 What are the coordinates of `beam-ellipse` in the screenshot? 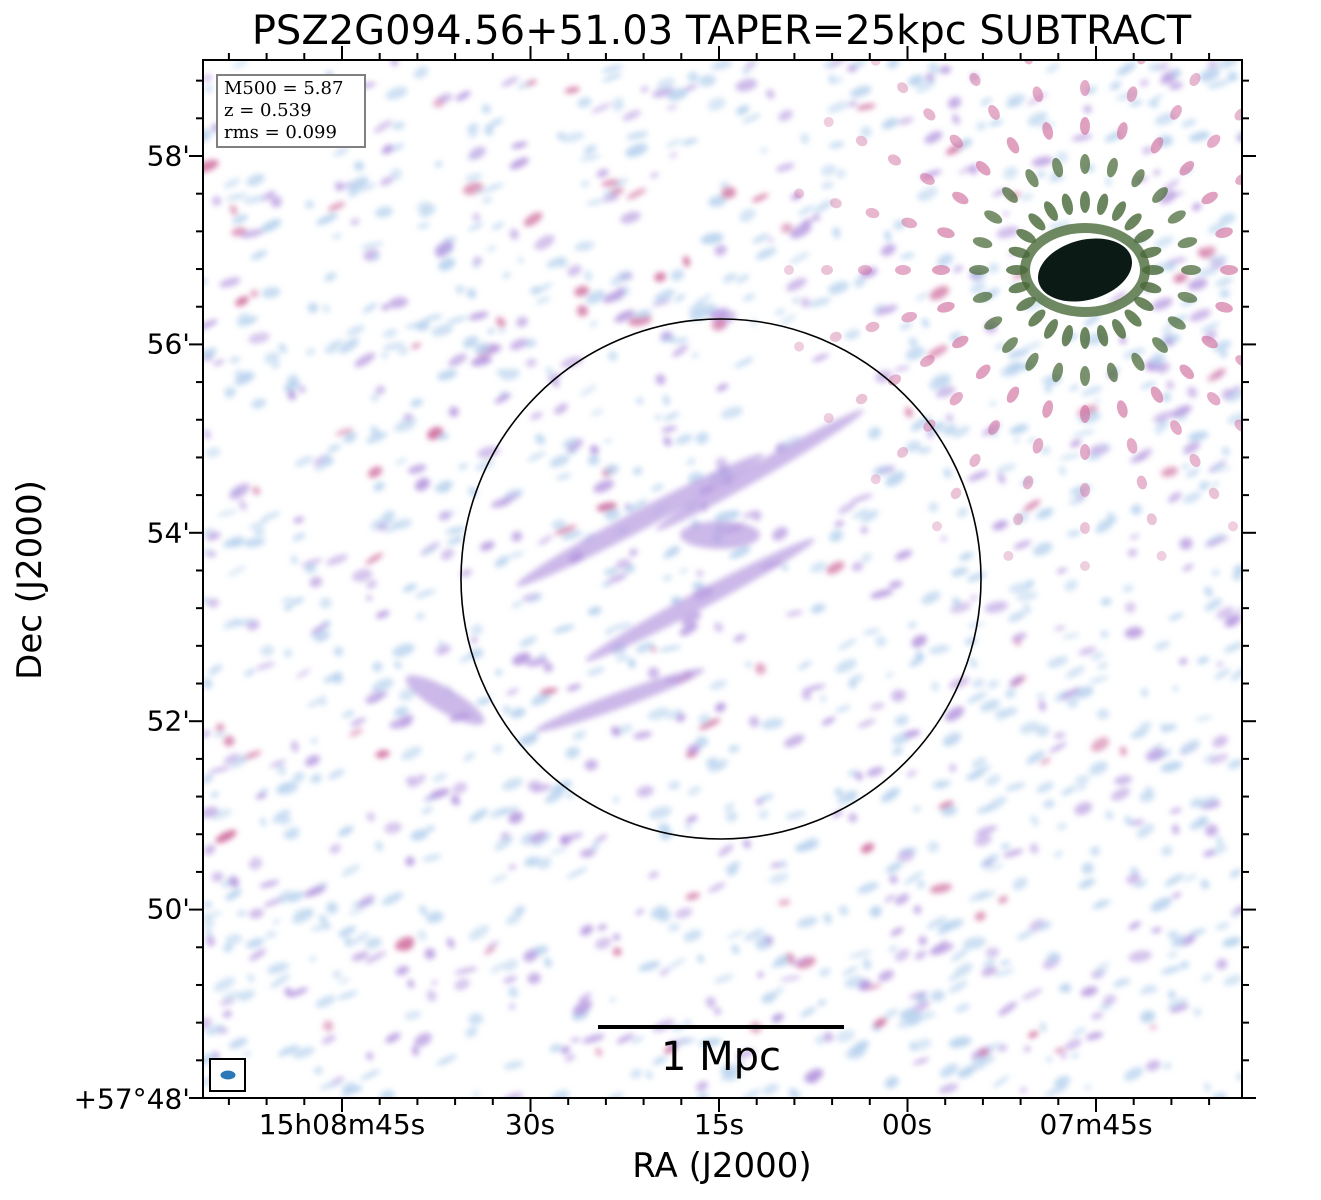 It's located at (228, 1075).